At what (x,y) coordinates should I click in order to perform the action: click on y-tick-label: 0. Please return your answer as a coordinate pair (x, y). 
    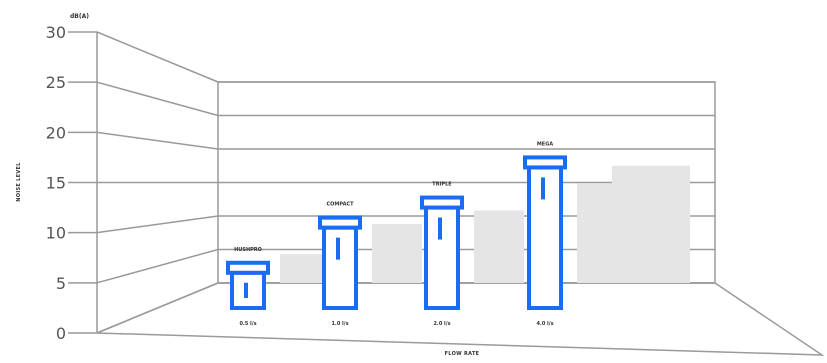
    Looking at the image, I should click on (61, 333).